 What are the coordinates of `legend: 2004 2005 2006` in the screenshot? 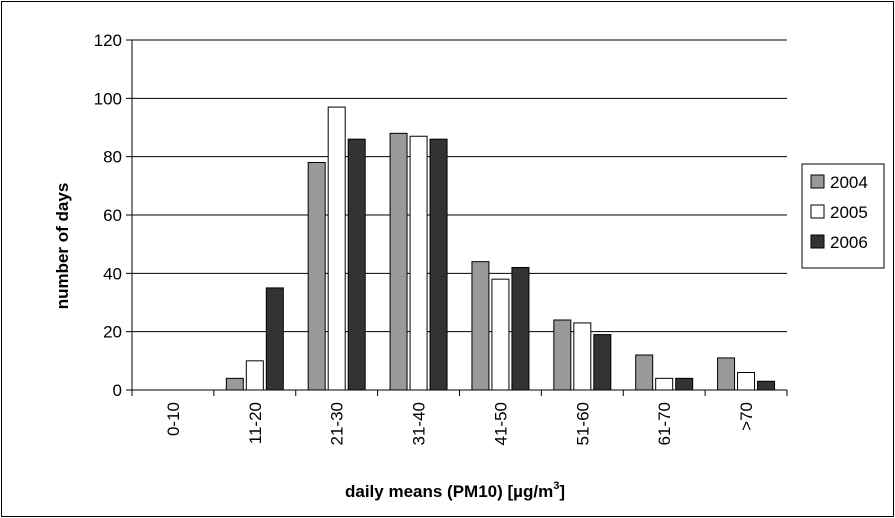 It's located at (843, 216).